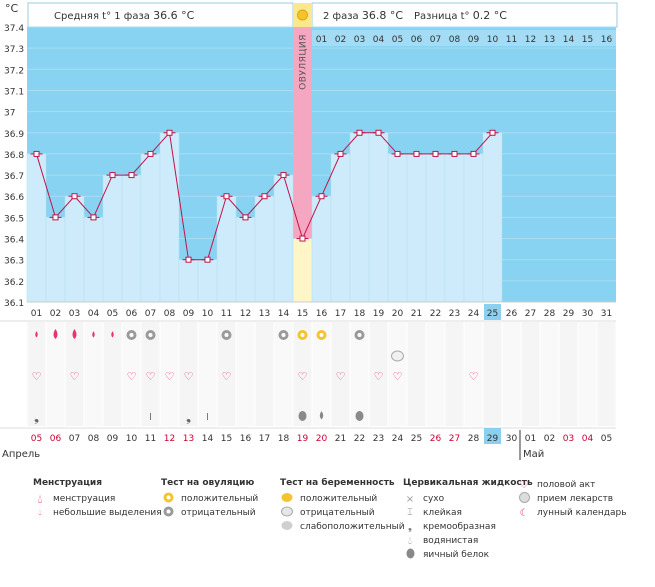  Describe the element at coordinates (74, 314) in the screenshot. I see `x-tick-label: 03` at that location.